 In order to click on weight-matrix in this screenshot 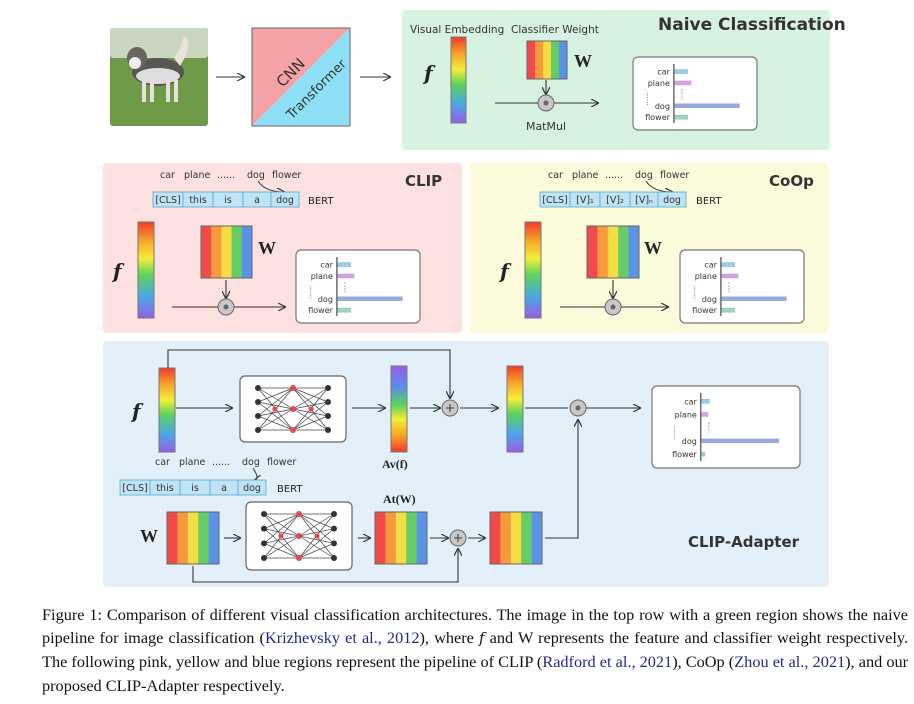, I will do `click(516, 538)`.